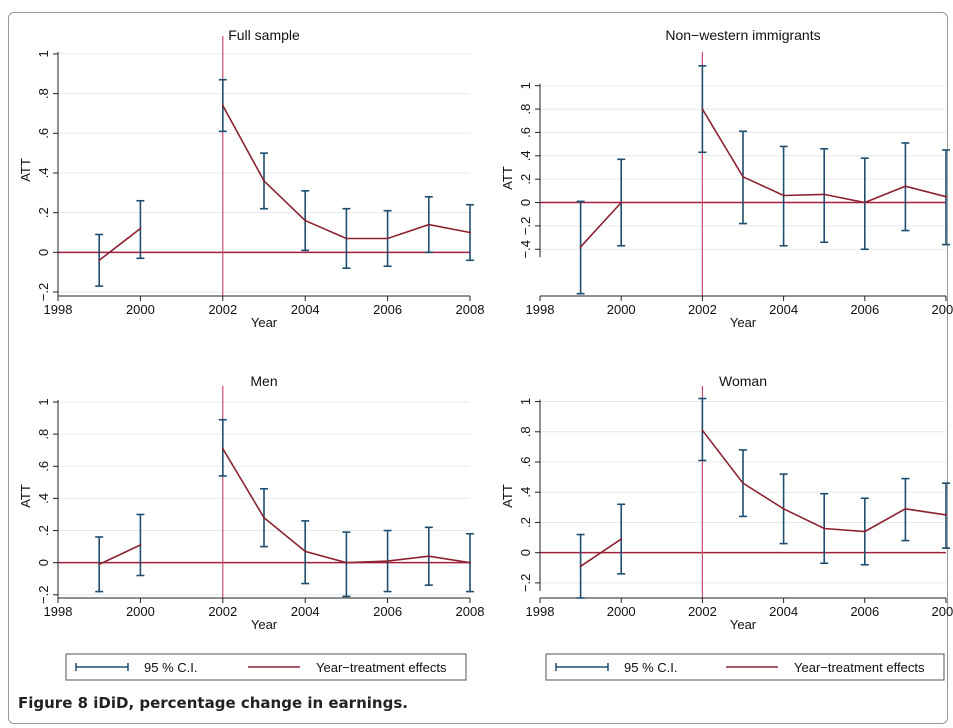 Image resolution: width=953 pixels, height=728 pixels. I want to click on y-tick-label: −.4, so click(525, 249).